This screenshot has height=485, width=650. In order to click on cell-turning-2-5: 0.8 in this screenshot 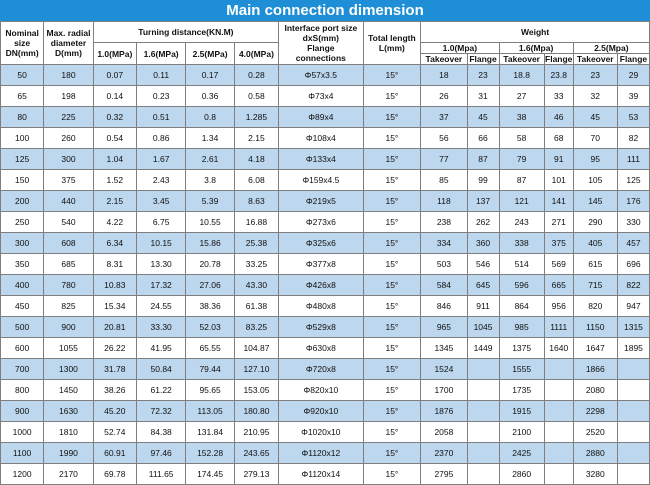, I will do `click(210, 117)`.